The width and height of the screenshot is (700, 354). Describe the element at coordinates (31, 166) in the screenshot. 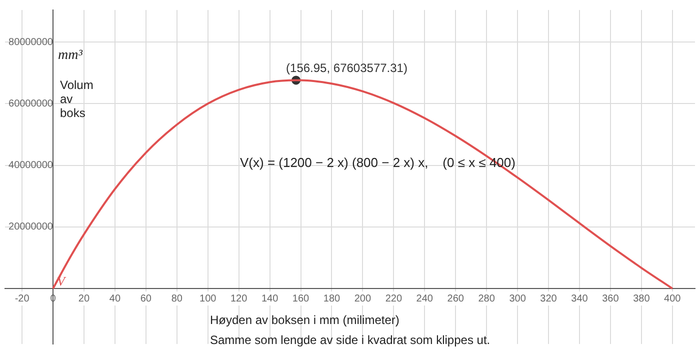

I see `y-tick-label: 40000000` at that location.